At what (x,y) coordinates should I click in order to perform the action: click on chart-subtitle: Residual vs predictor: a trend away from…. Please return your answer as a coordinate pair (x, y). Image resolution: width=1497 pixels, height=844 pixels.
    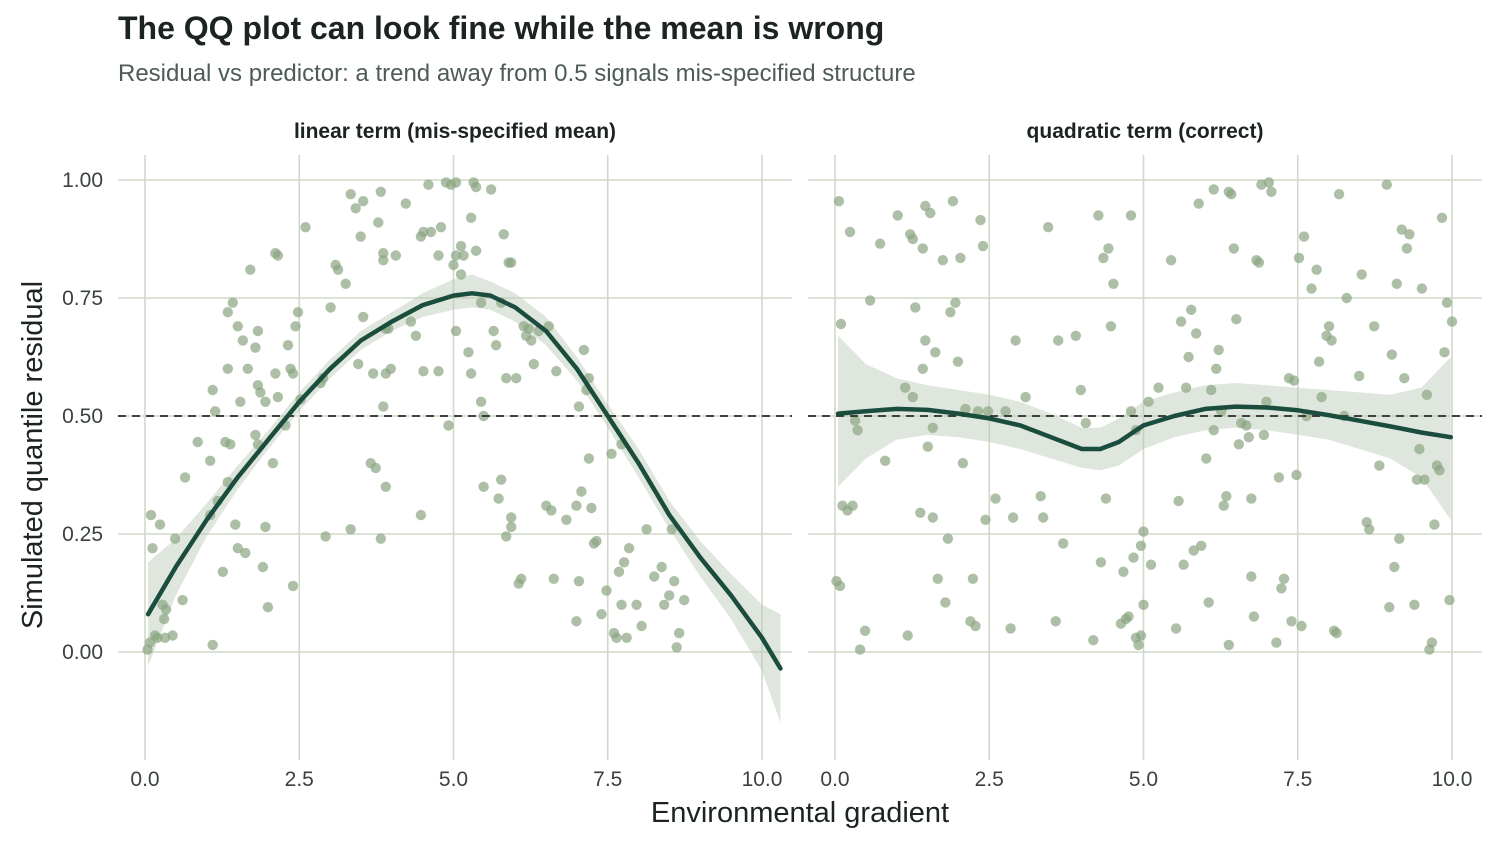
    Looking at the image, I should click on (517, 73).